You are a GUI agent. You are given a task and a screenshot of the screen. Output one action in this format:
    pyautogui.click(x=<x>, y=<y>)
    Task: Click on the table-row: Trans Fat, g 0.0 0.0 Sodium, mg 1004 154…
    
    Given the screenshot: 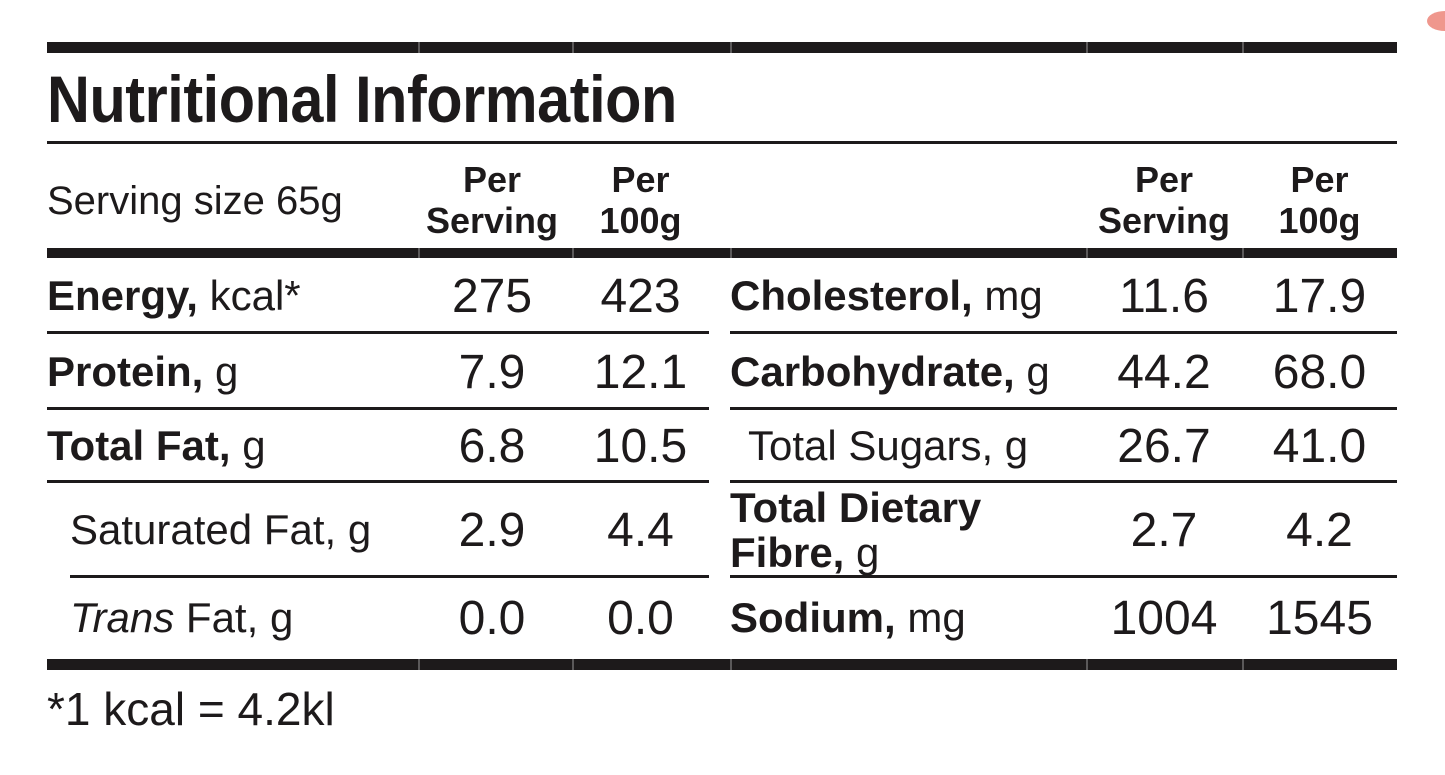 What is the action you would take?
    pyautogui.click(x=722, y=618)
    